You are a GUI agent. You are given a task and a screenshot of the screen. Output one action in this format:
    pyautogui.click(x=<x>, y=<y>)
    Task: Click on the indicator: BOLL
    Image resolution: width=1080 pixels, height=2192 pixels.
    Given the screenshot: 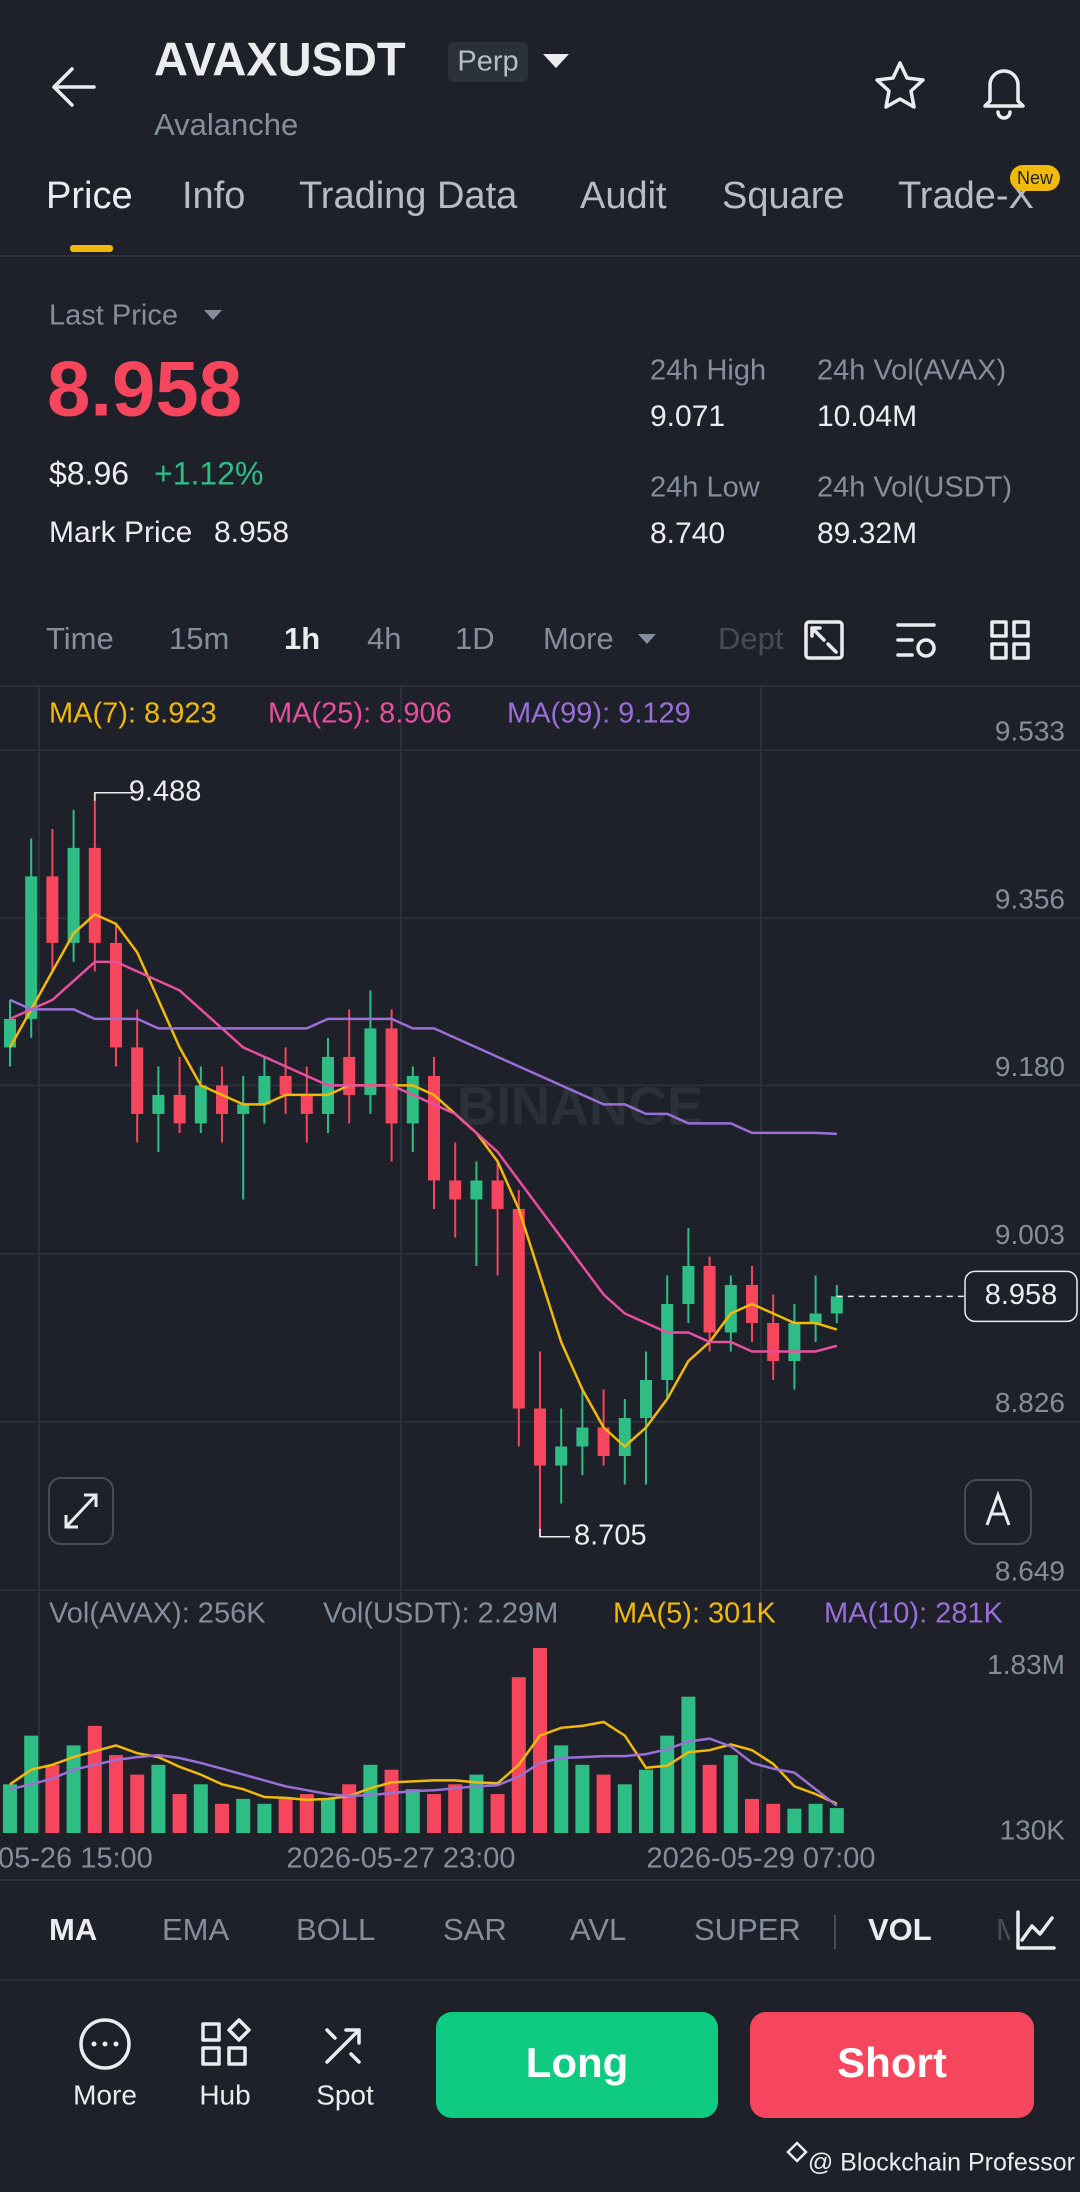 What is the action you would take?
    pyautogui.click(x=335, y=1929)
    